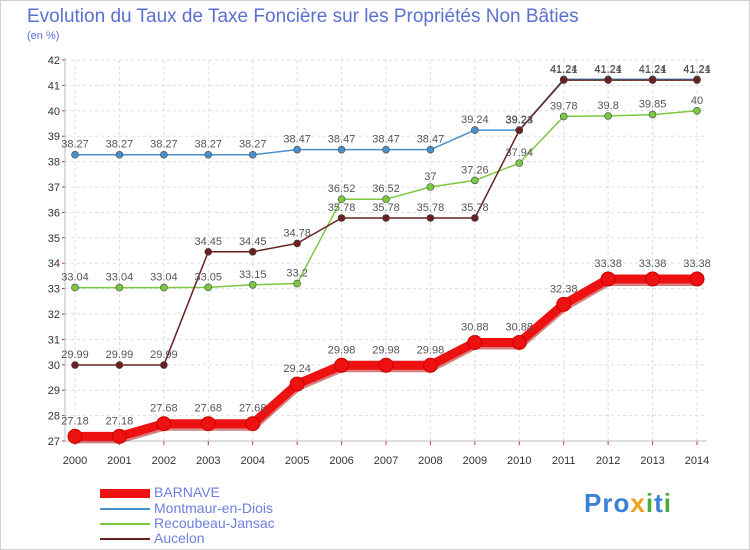 This screenshot has height=550, width=750. I want to click on y-tick-label-33: 33, so click(54, 290).